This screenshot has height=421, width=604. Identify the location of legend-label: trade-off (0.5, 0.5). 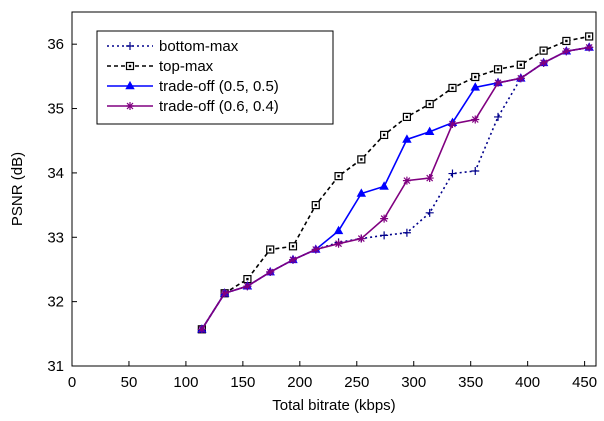
(219, 86).